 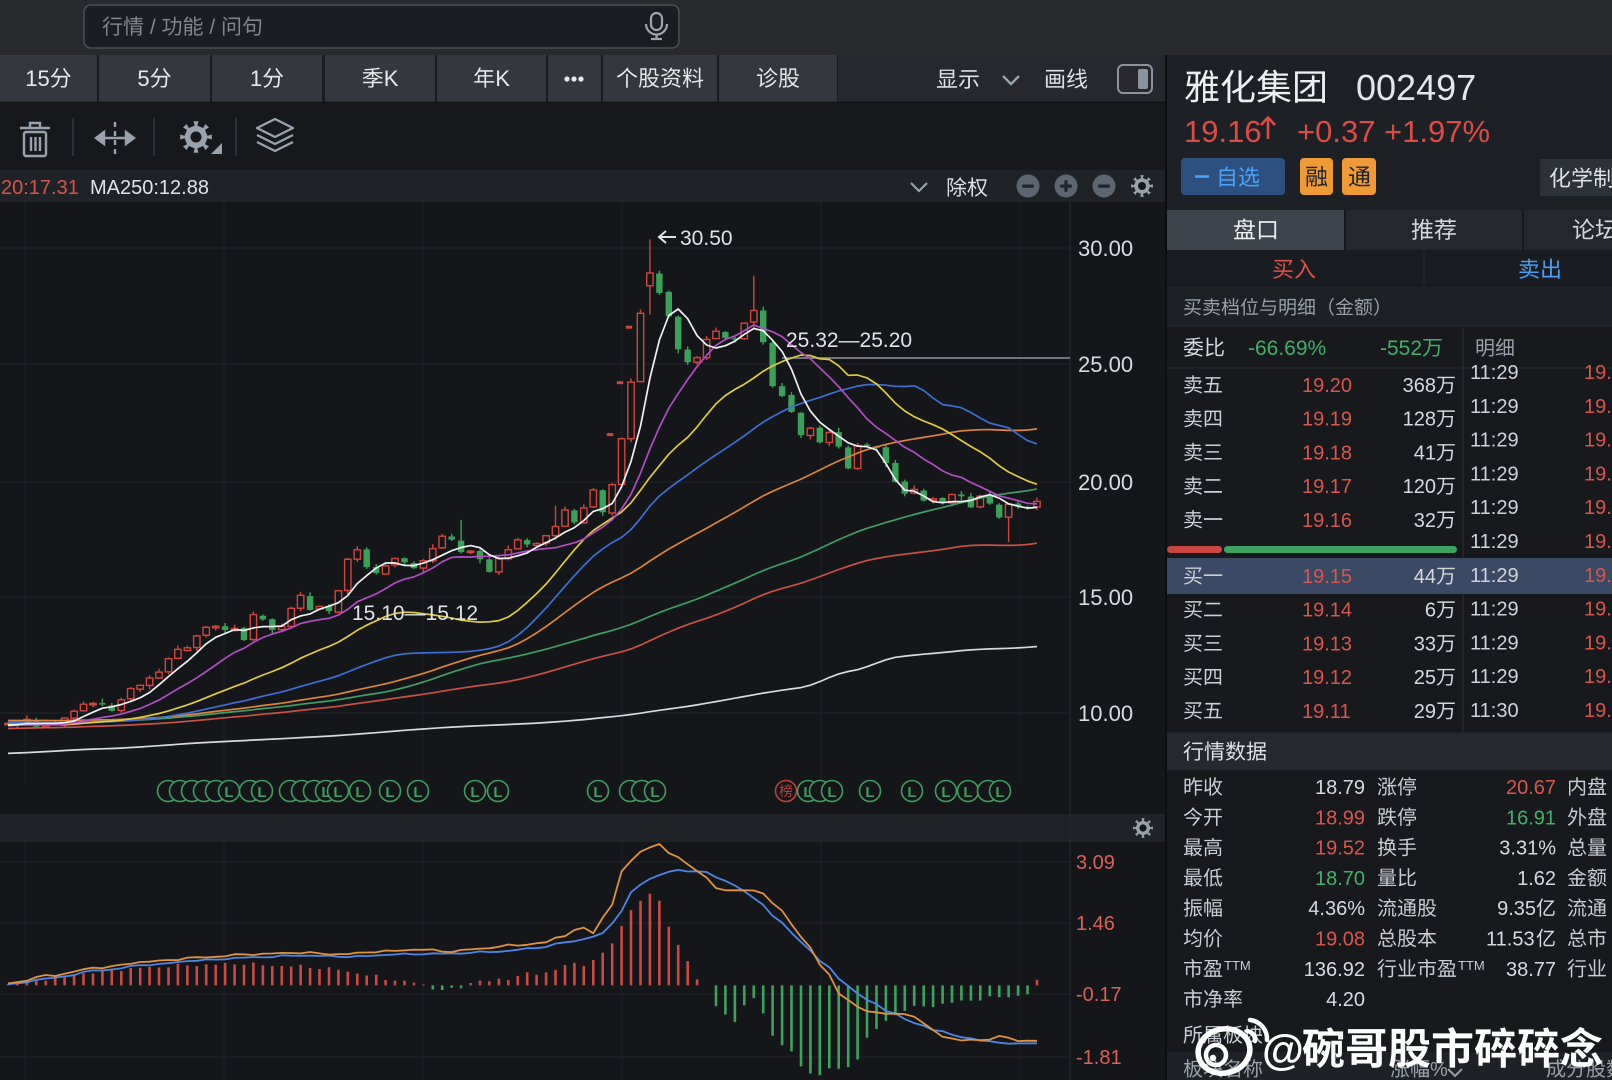 What do you see at coordinates (1287, 348) in the screenshot?
I see `svg-text: -66.69%` at bounding box center [1287, 348].